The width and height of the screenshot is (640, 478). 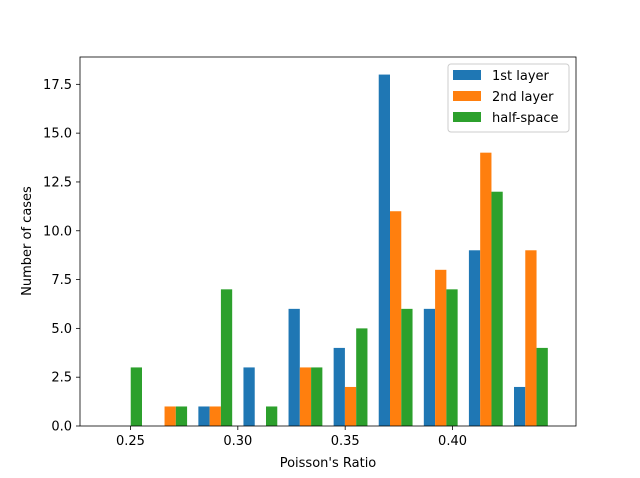 I want to click on x-tick-label: 0.35, so click(x=345, y=441).